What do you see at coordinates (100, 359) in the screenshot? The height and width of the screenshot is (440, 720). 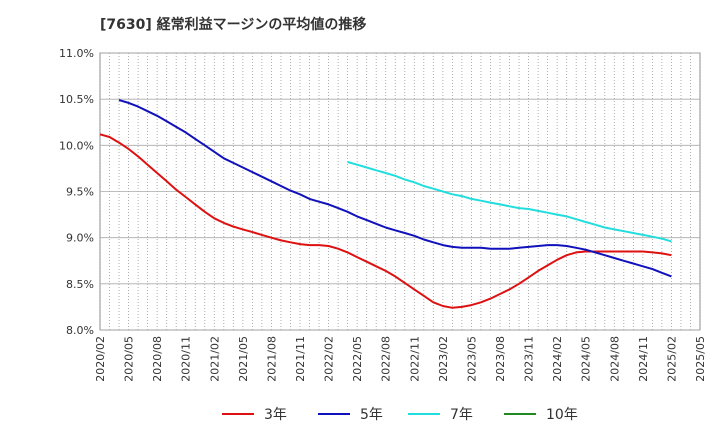 I see `x-tick-label: 2020/02` at bounding box center [100, 359].